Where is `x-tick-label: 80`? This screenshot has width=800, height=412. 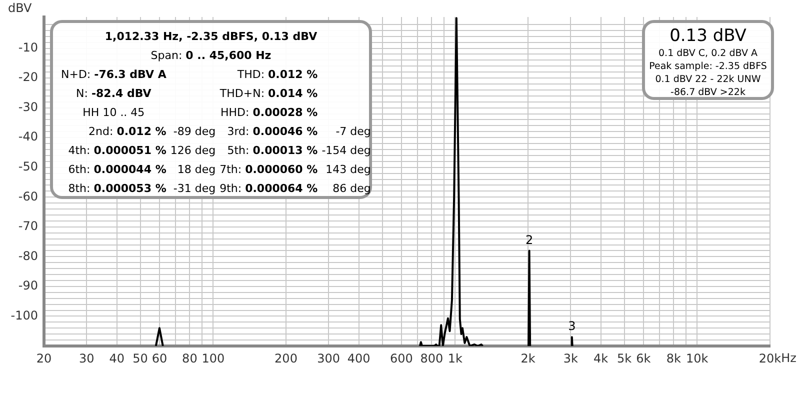 x-tick-label: 80 is located at coordinates (190, 358).